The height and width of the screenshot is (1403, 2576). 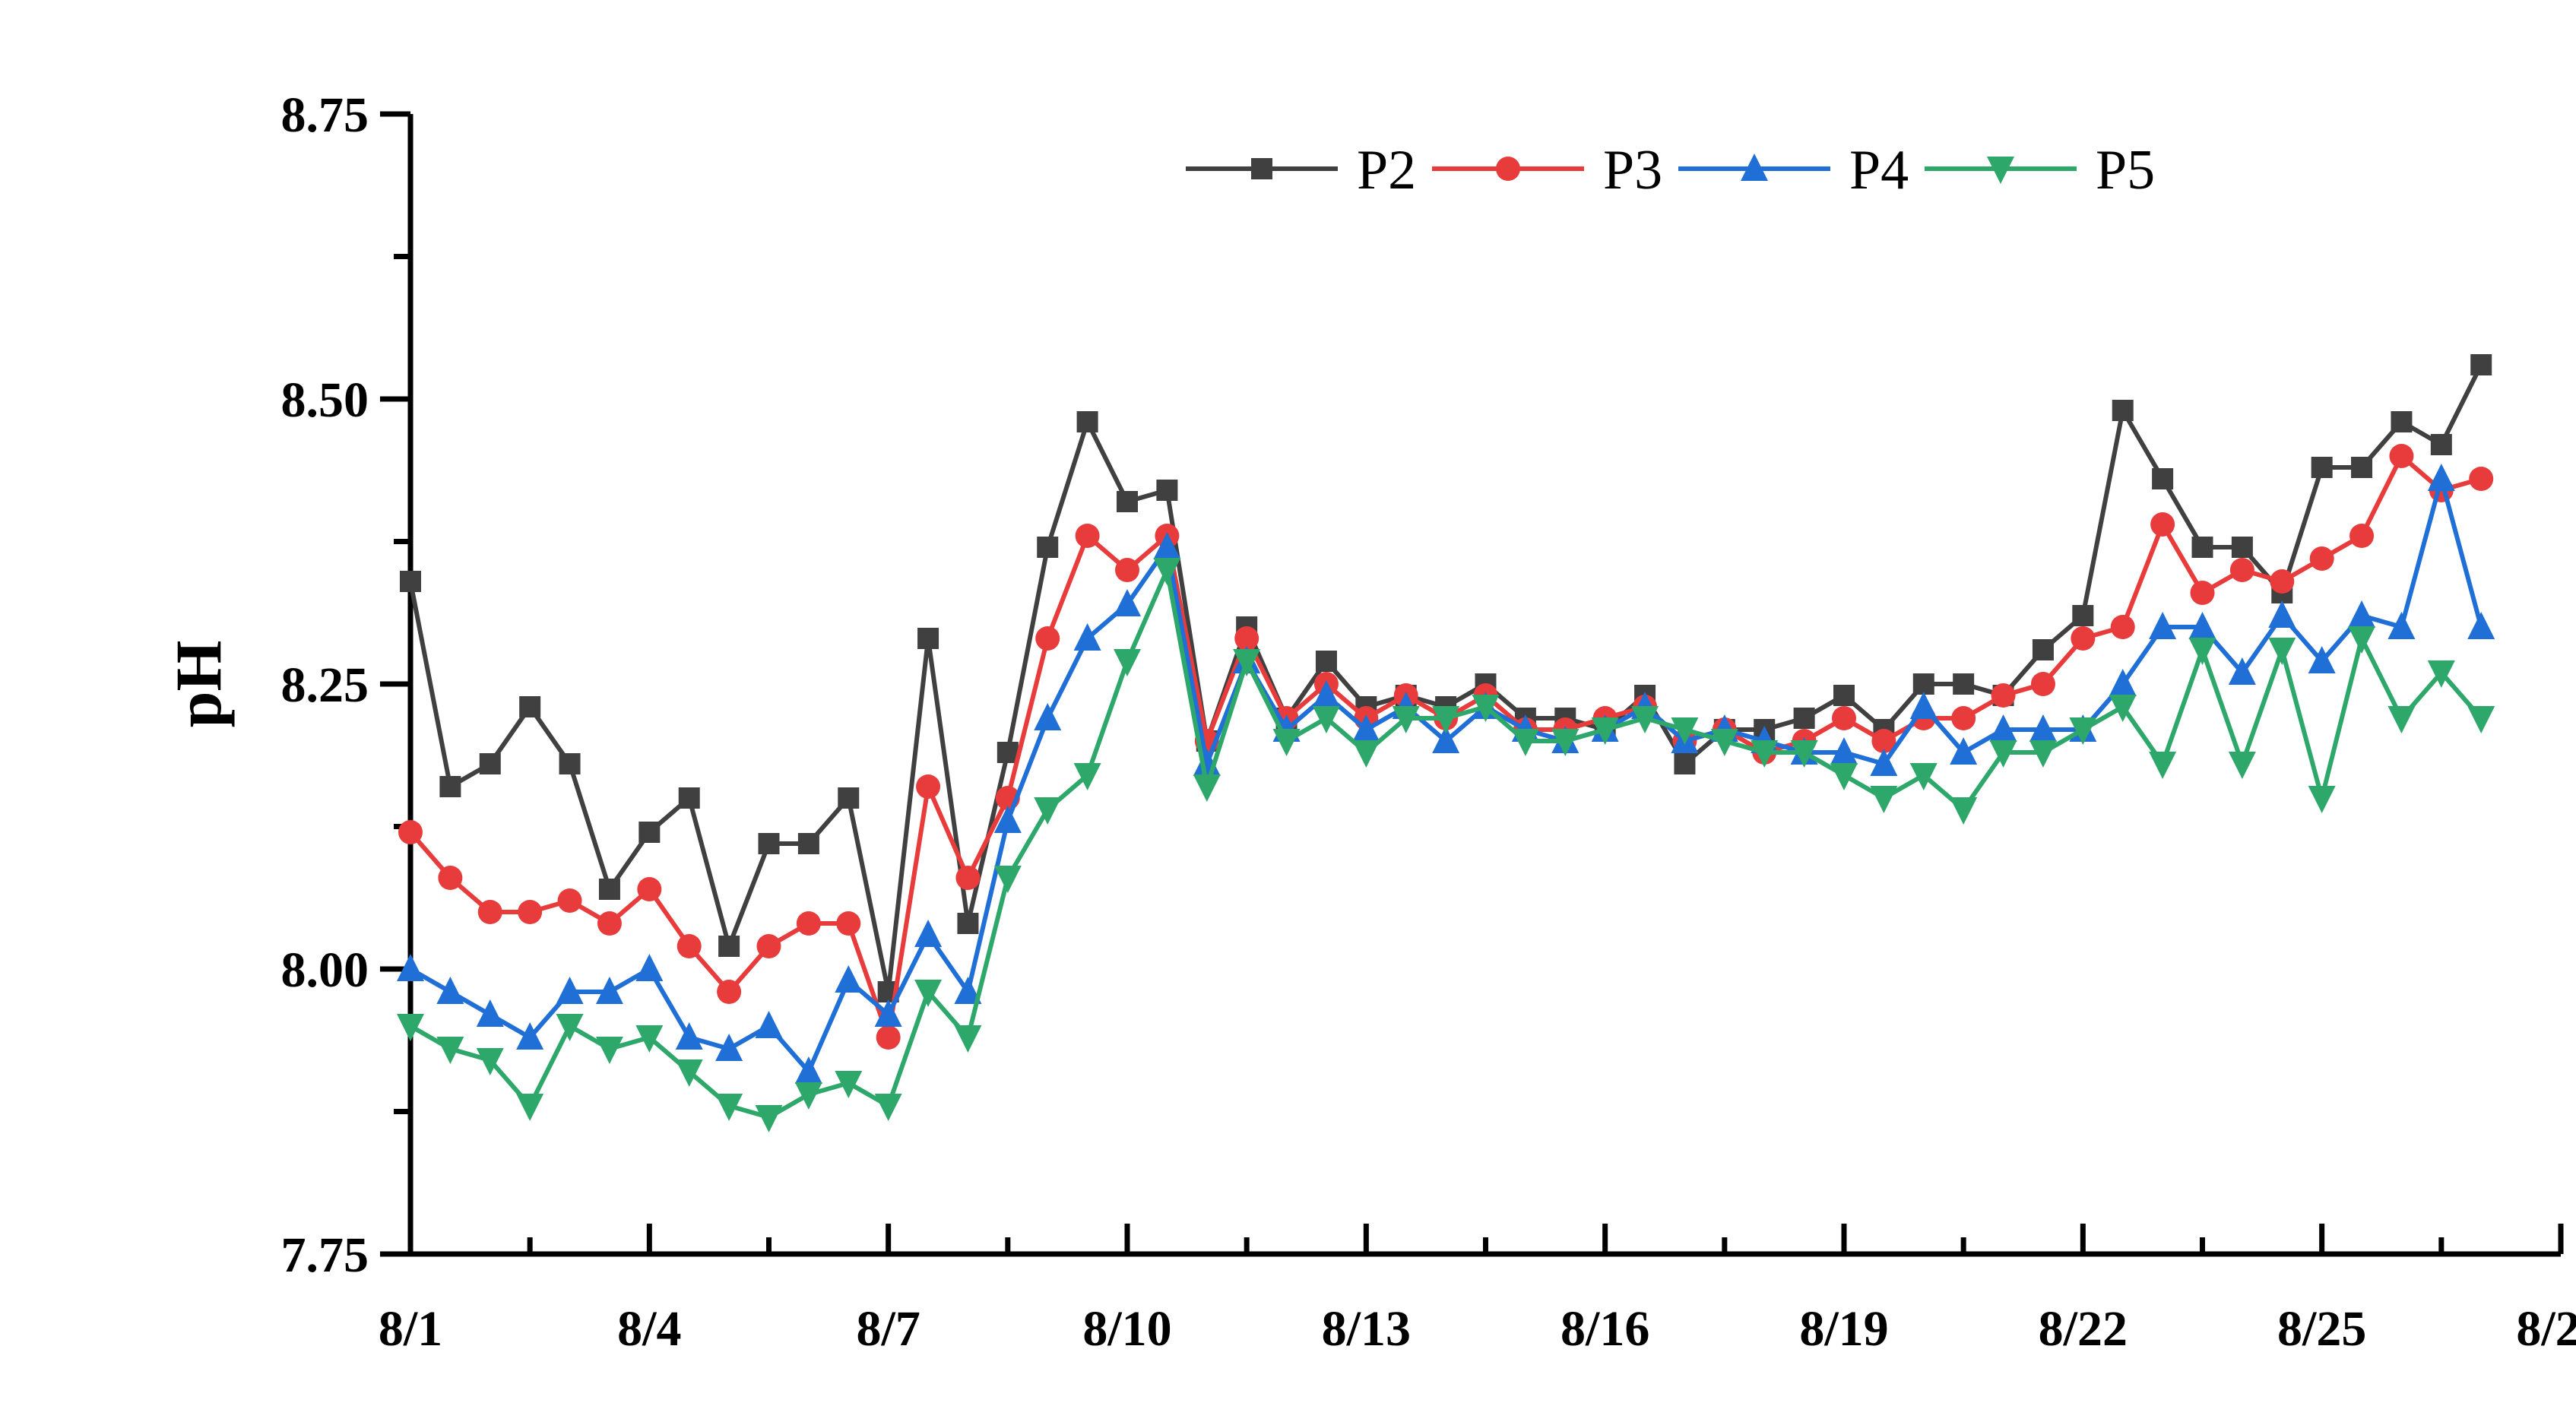 What do you see at coordinates (1126, 1329) in the screenshot?
I see `x-tick-label: 8/10` at bounding box center [1126, 1329].